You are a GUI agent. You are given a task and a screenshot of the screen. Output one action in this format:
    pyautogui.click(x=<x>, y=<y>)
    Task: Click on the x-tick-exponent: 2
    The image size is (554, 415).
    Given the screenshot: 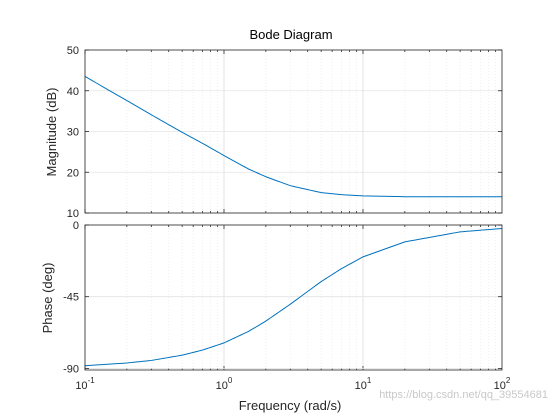 What is the action you would take?
    pyautogui.click(x=508, y=380)
    